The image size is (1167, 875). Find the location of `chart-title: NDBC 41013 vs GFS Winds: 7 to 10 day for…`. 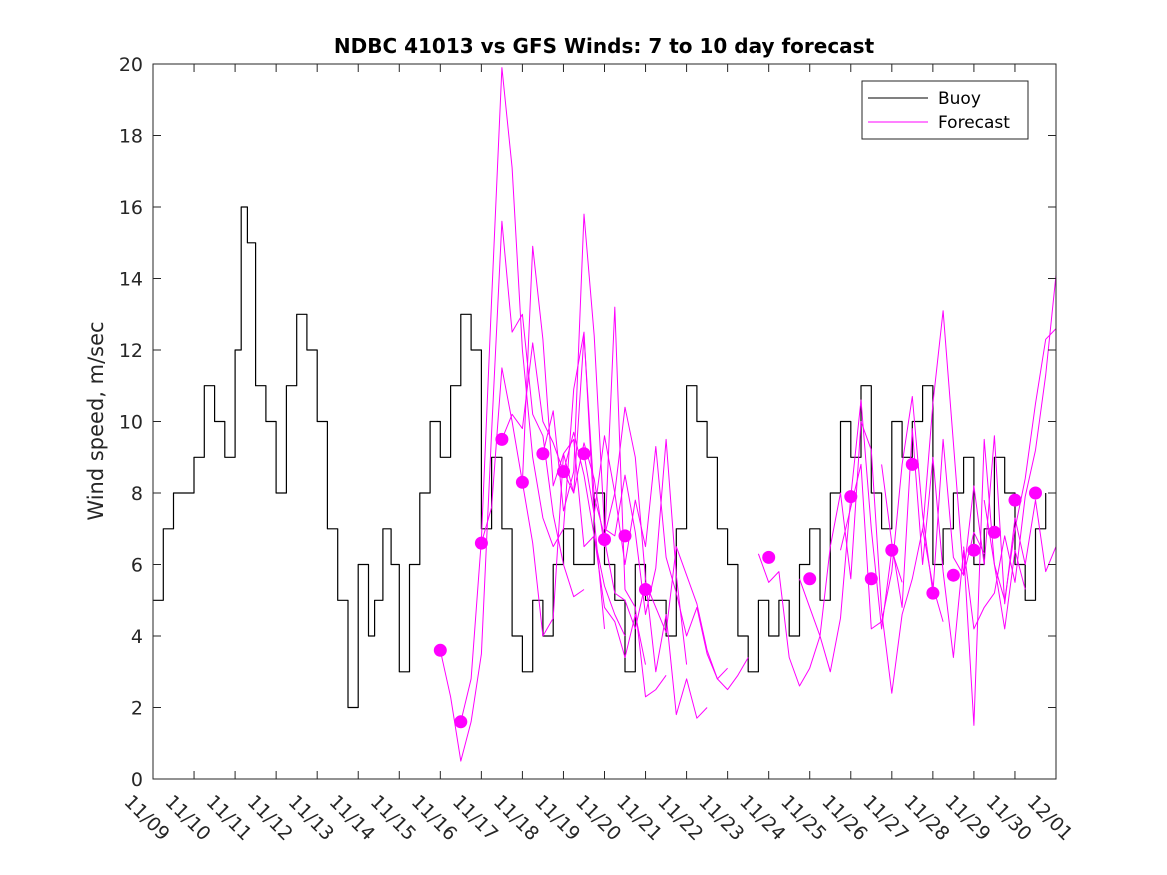

chart-title: NDBC 41013 vs GFS Winds: 7 to 10 day for… is located at coordinates (604, 46).